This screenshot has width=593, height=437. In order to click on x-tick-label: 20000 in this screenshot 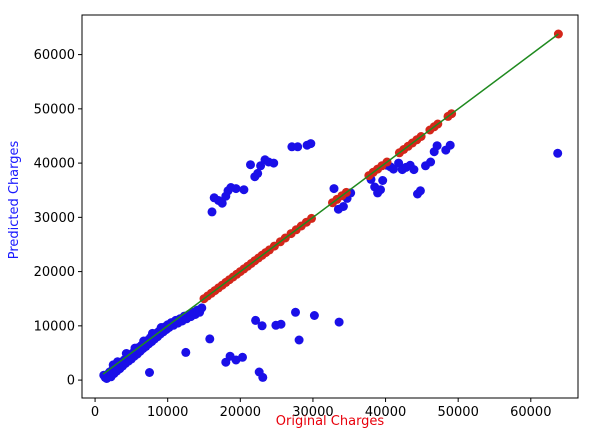, I will do `click(240, 412)`.